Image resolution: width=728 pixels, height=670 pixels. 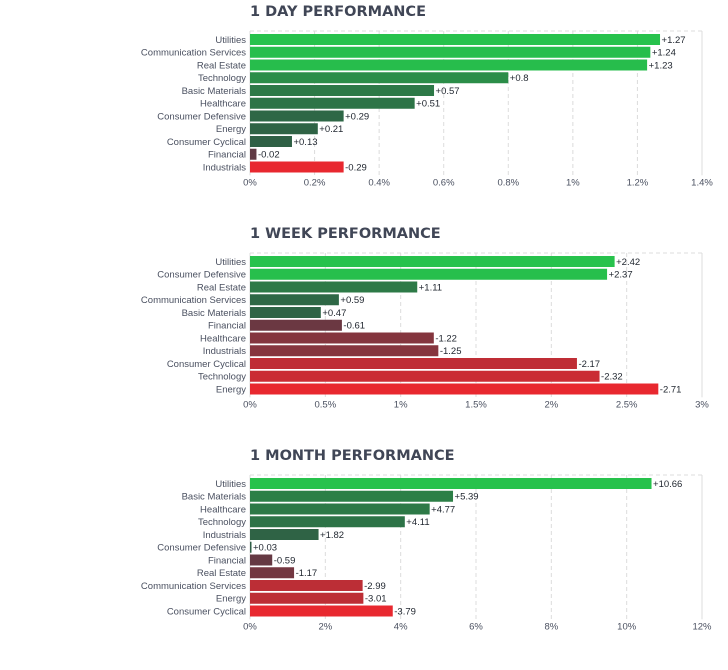 I want to click on value-label: -1.25, so click(x=451, y=351).